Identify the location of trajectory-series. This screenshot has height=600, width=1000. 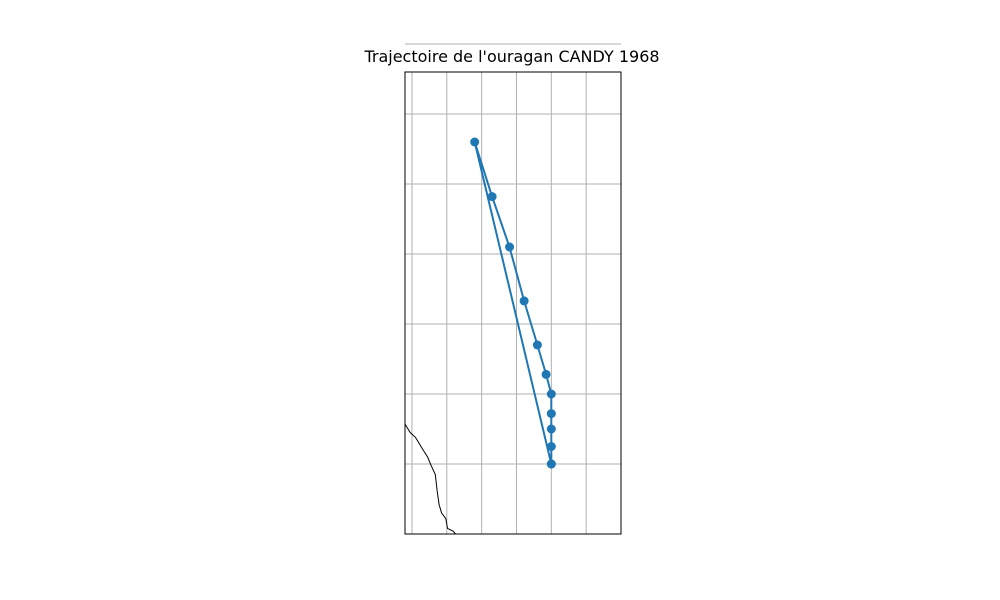
(513, 303).